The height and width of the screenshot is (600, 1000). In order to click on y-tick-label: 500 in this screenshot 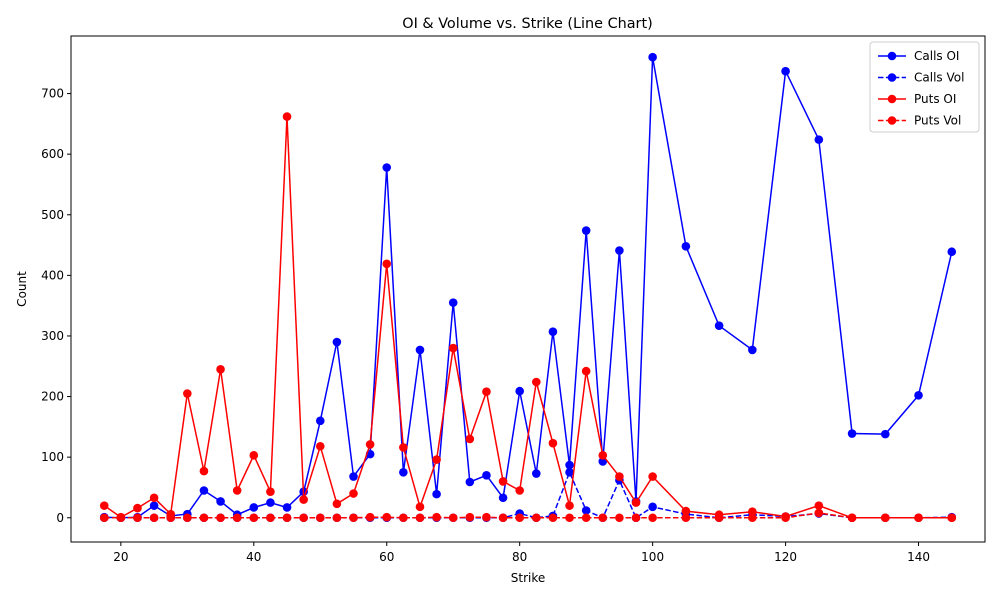, I will do `click(52, 215)`.